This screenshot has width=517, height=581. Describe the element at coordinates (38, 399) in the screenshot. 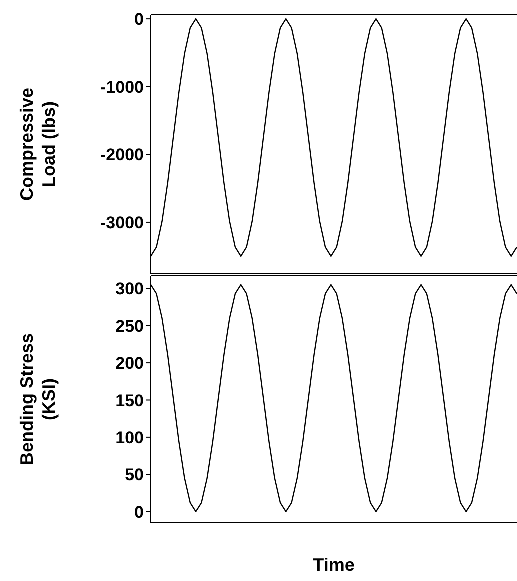

I see `y-axis-title: Bending Stress (KSI)` at that location.